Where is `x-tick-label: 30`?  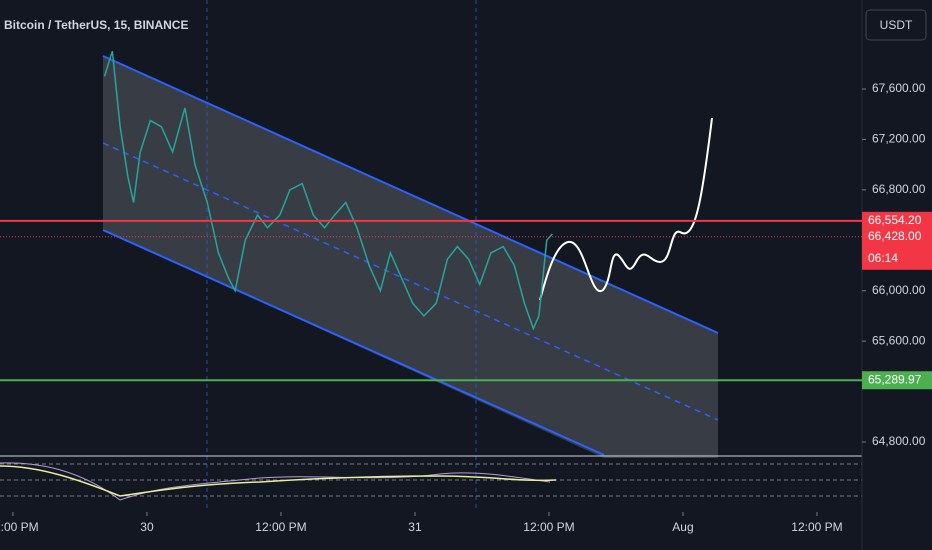 x-tick-label: 30 is located at coordinates (147, 527).